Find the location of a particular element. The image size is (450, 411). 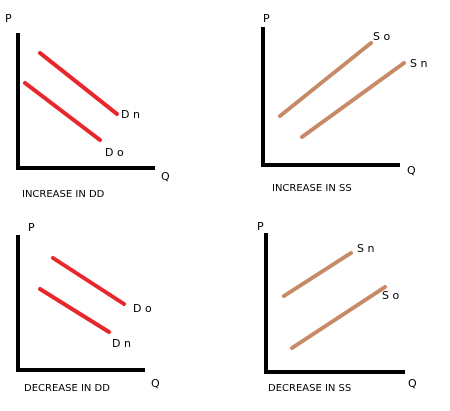

caption: DECREASE IN DD is located at coordinates (67, 388).